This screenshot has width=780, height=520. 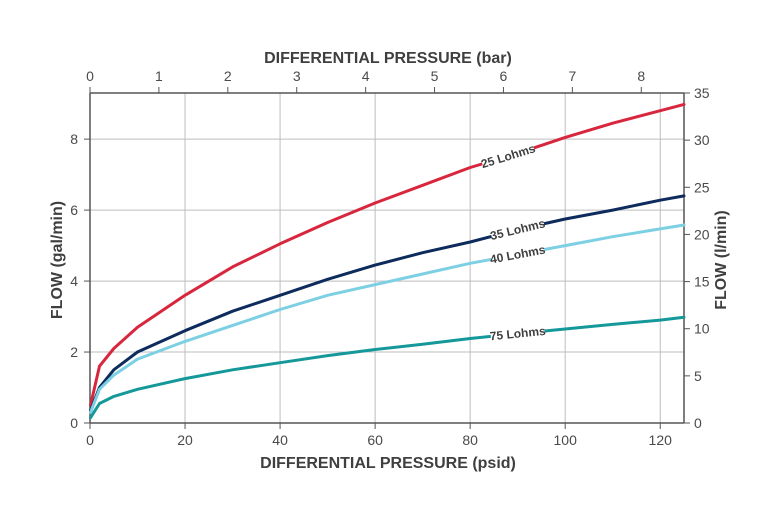 I want to click on top-tick-label: 3, so click(x=297, y=76).